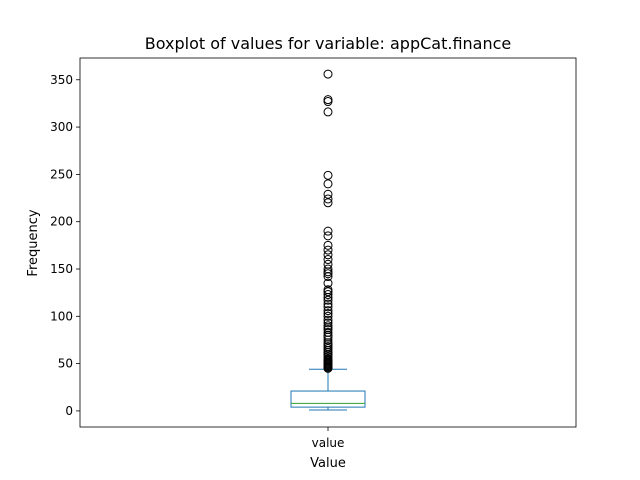 The image size is (640, 480). Describe the element at coordinates (65, 364) in the screenshot. I see `y-tick-label: 50` at that location.